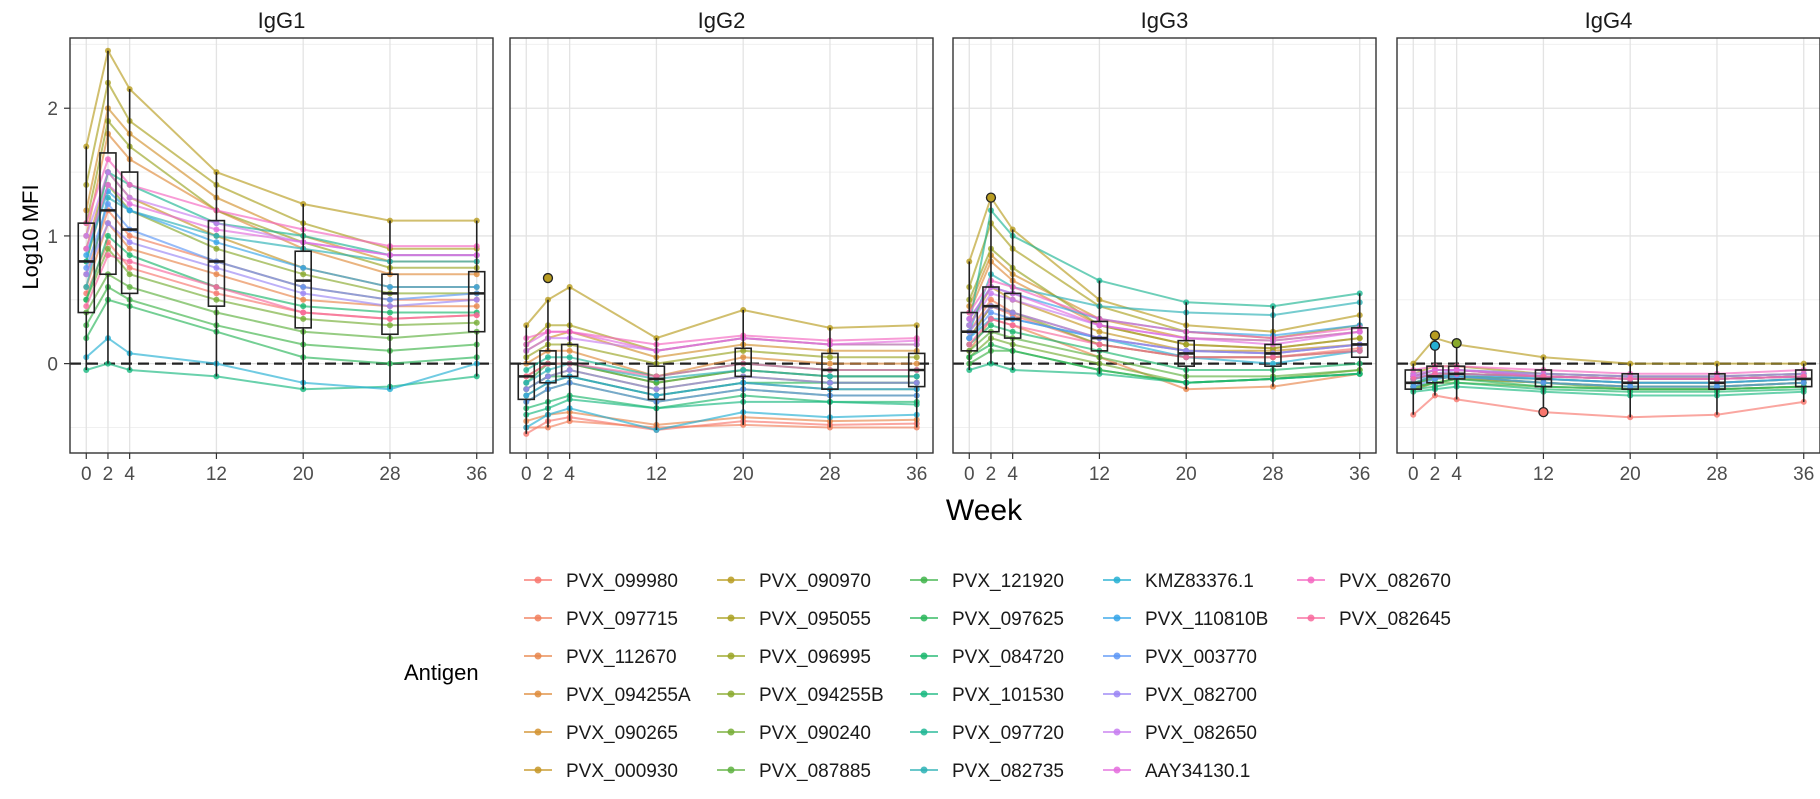 This screenshot has height=799, width=1820. Describe the element at coordinates (476, 474) in the screenshot. I see `x-tick-label: 36` at that location.